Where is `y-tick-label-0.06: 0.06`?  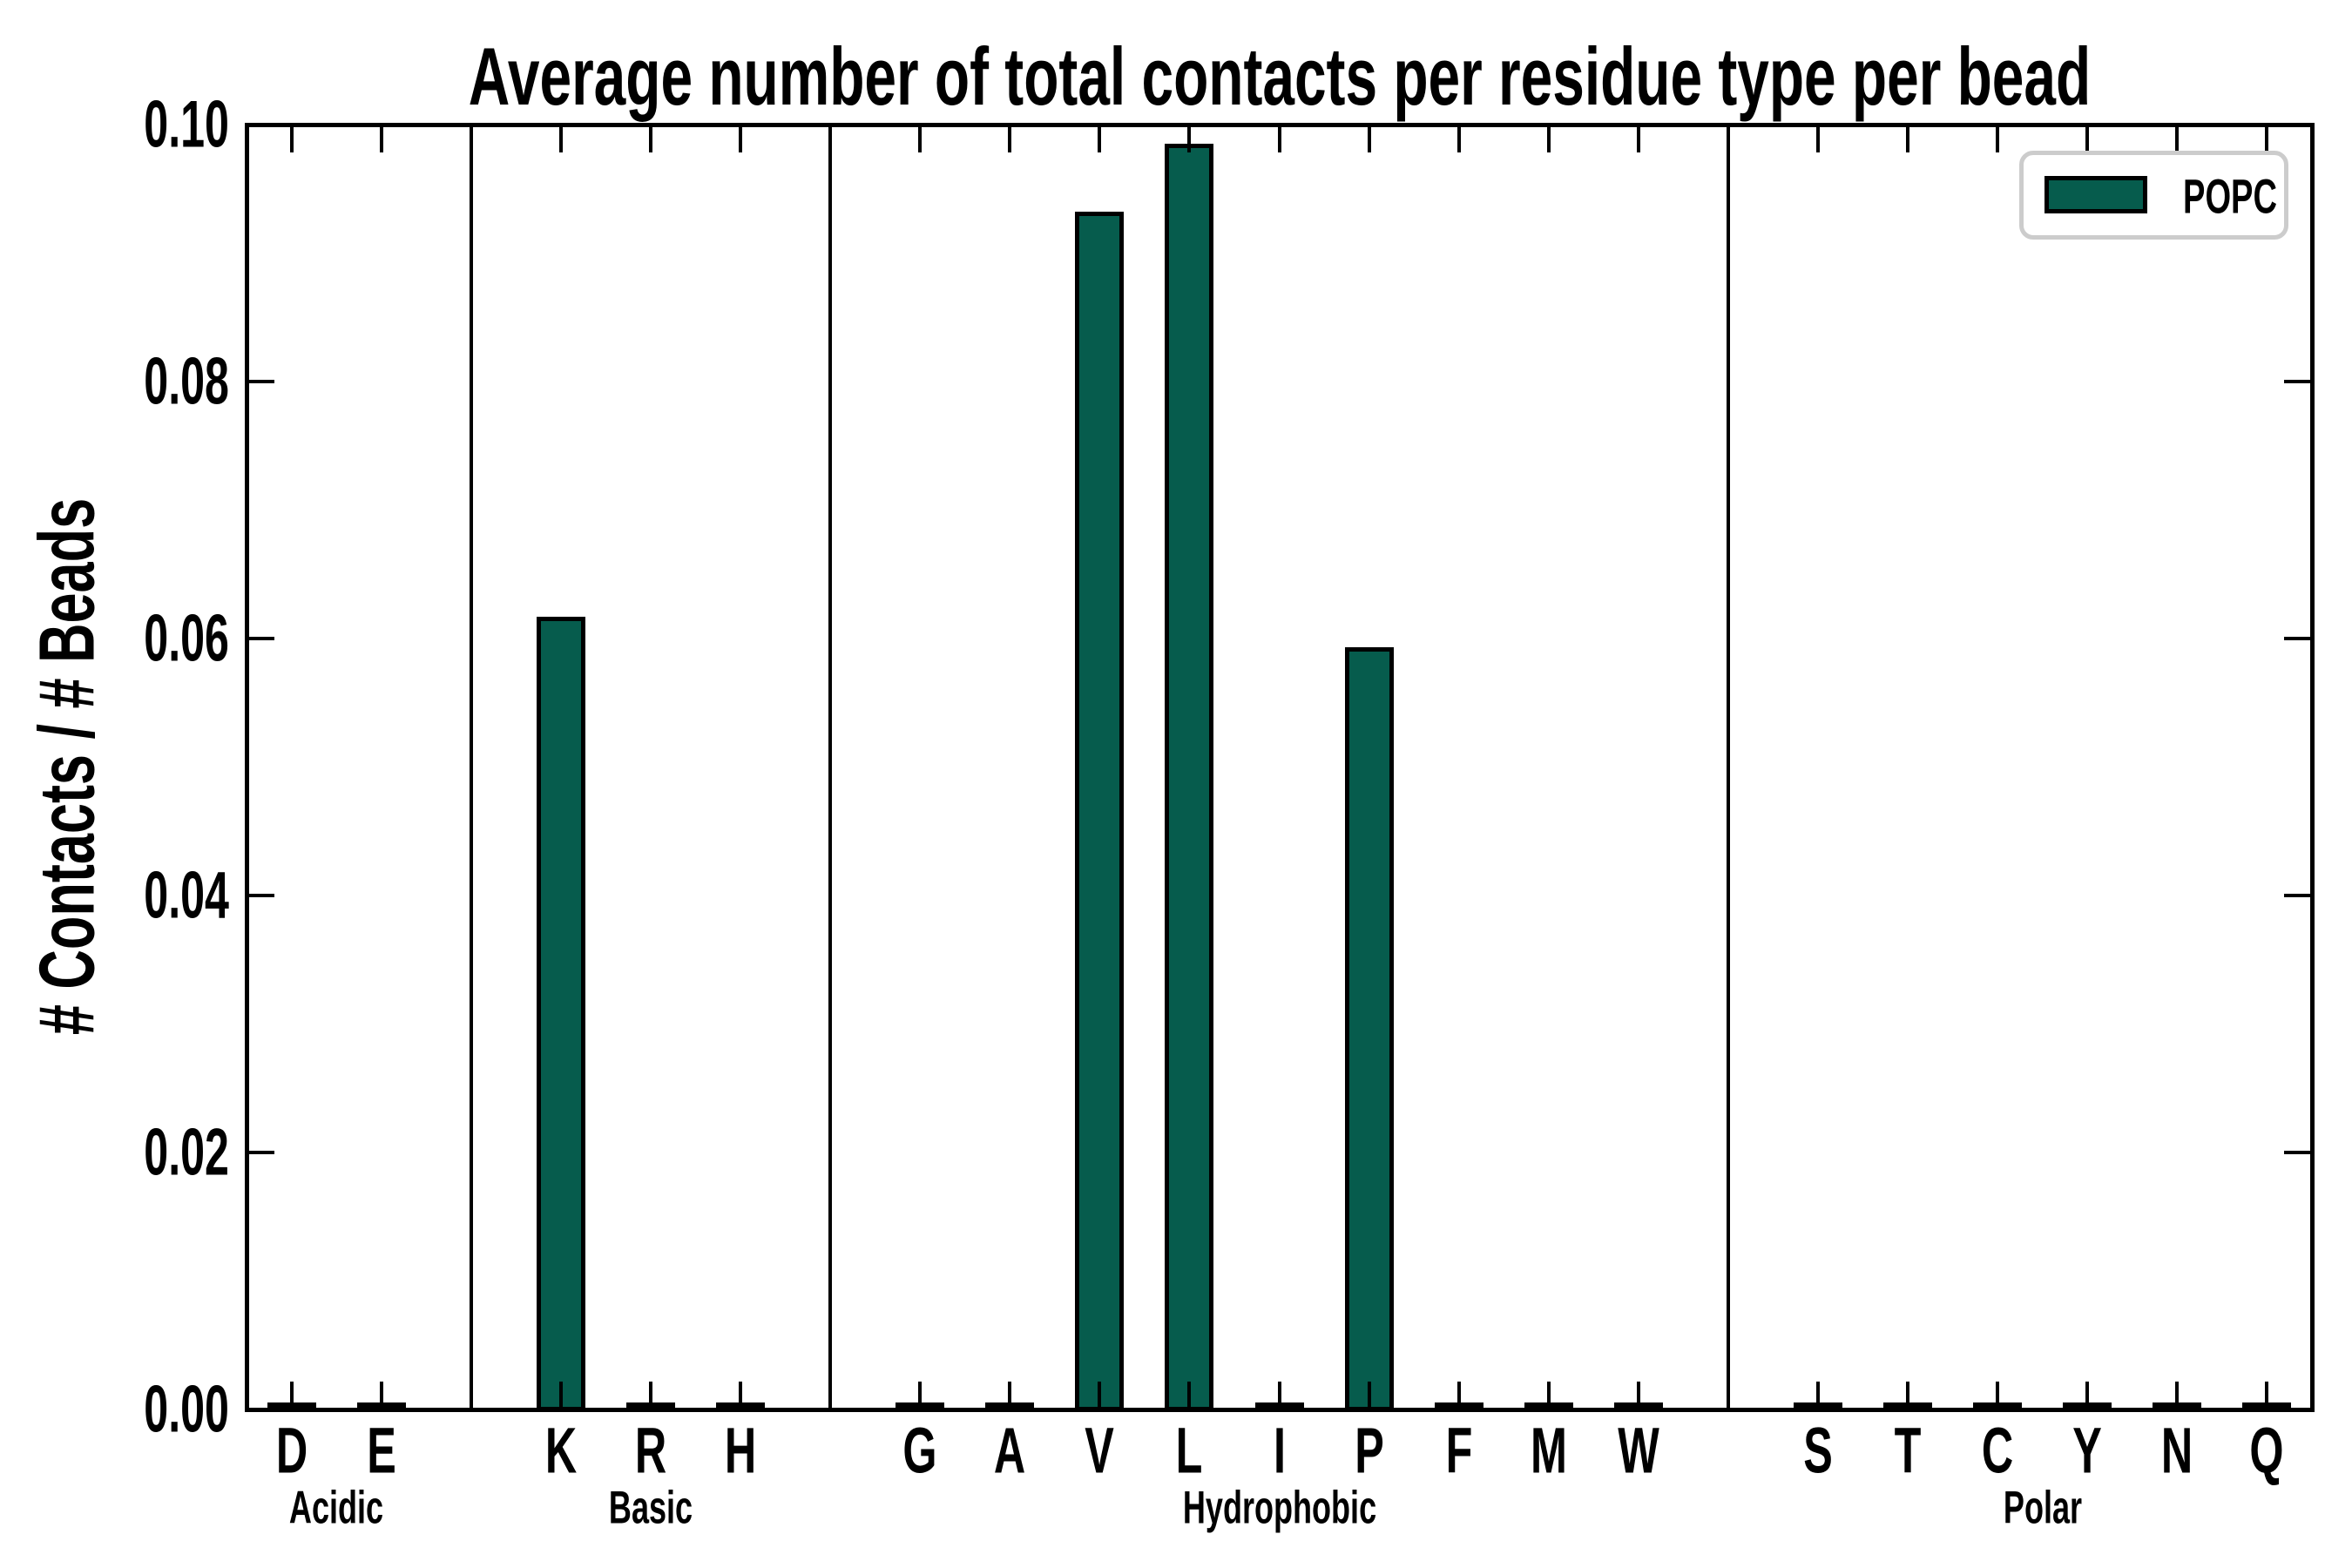 y-tick-label-0.06: 0.06 is located at coordinates (164, 639).